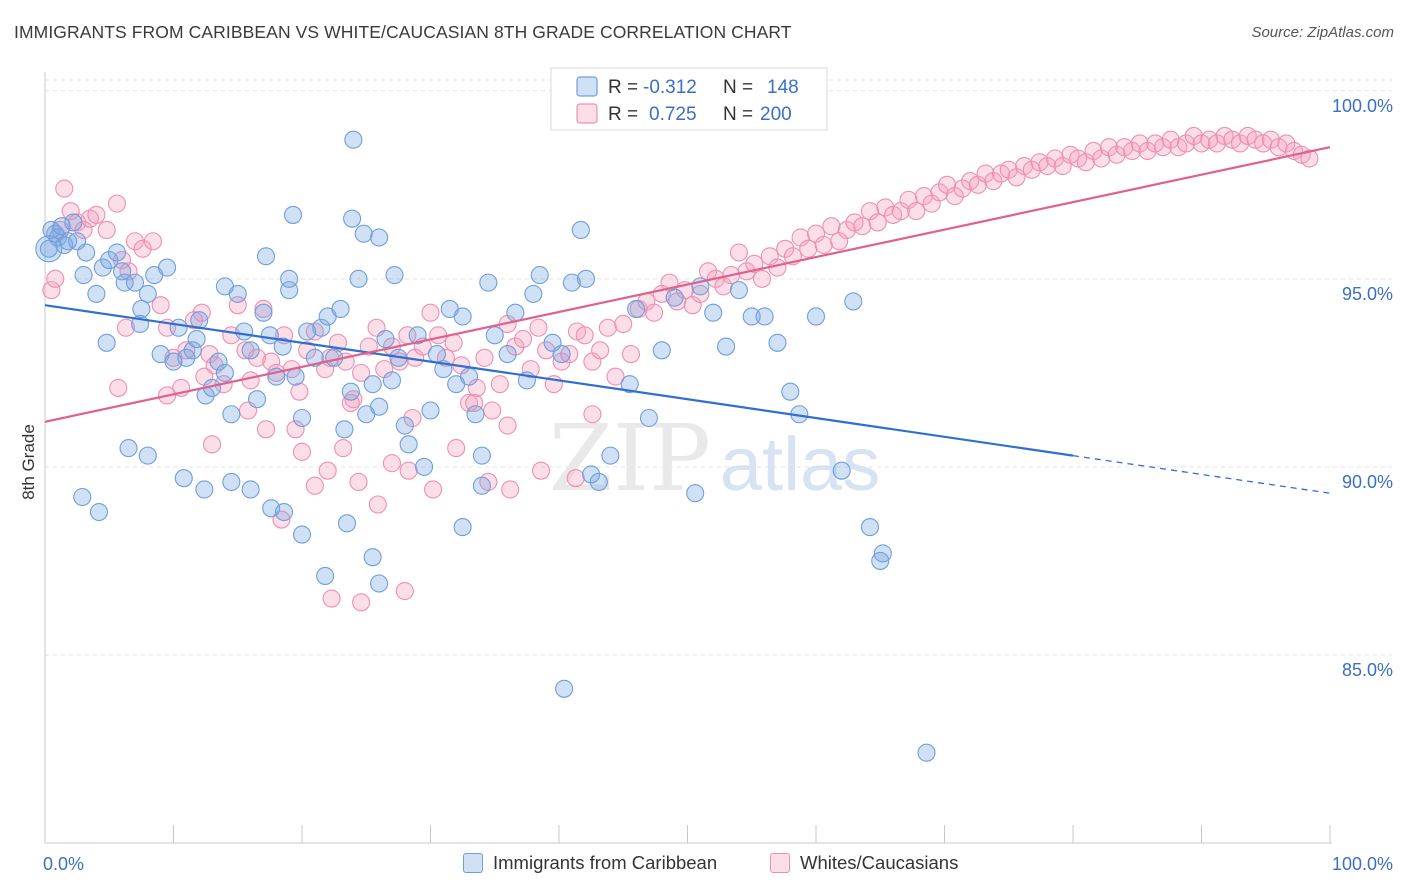 The width and height of the screenshot is (1406, 892). I want to click on legend-swatch-whites, so click(780, 863).